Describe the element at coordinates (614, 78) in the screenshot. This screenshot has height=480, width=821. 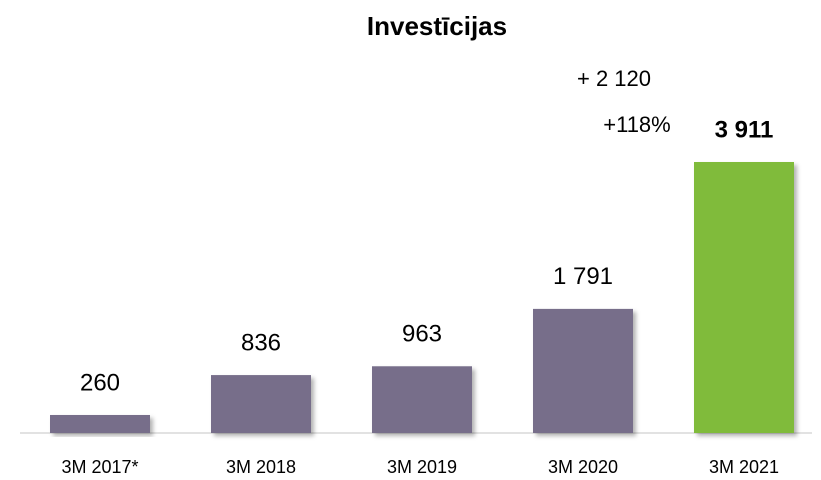
I see `annotation: + 2 120` at that location.